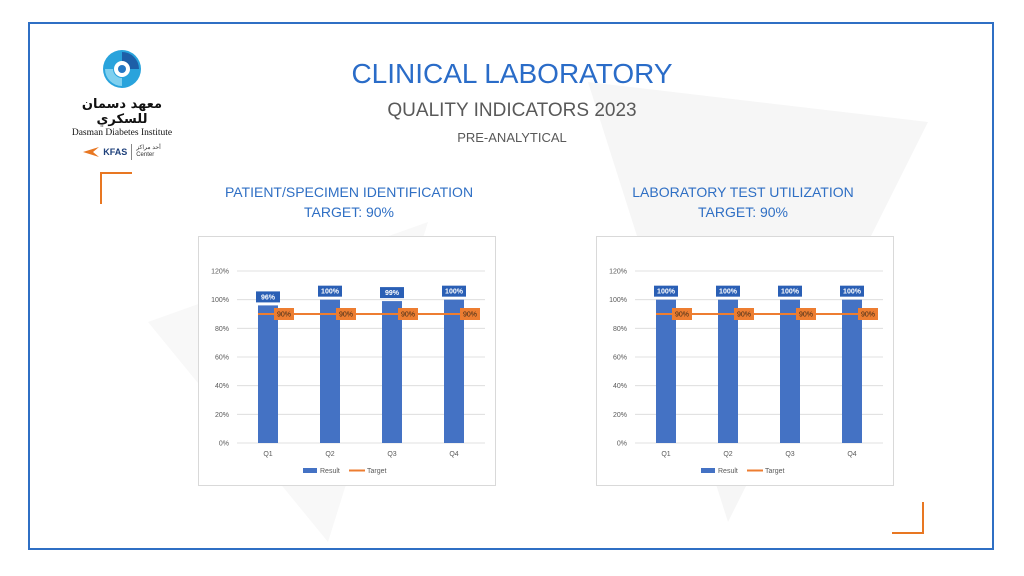  What do you see at coordinates (743, 192) in the screenshot?
I see `chart2-title: LABORATORY TEST UTILIZATION` at bounding box center [743, 192].